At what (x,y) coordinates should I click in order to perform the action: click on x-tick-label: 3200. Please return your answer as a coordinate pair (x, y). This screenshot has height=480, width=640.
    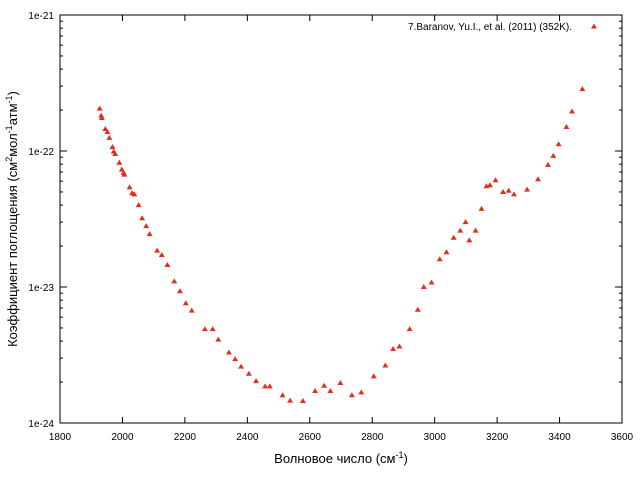
    Looking at the image, I should click on (497, 437).